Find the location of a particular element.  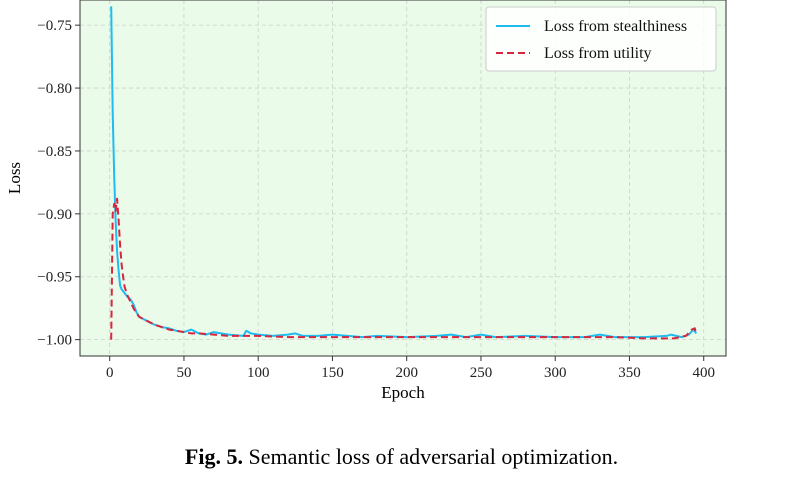

y-axis-label: Loss is located at coordinates (14, 178).